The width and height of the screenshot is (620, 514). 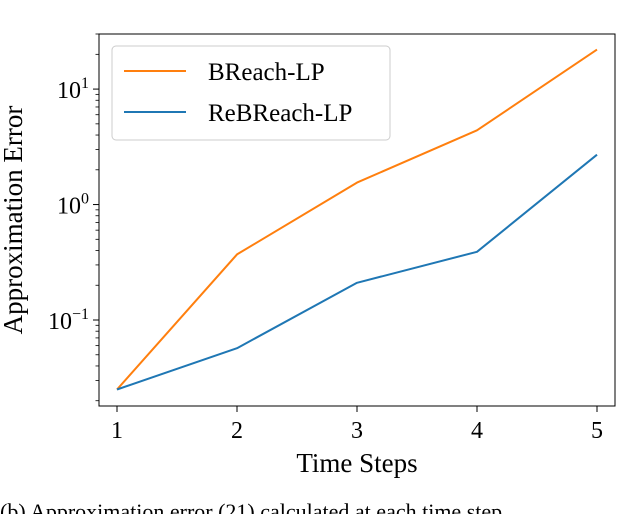 What do you see at coordinates (597, 431) in the screenshot?
I see `x-tick-label: 5` at bounding box center [597, 431].